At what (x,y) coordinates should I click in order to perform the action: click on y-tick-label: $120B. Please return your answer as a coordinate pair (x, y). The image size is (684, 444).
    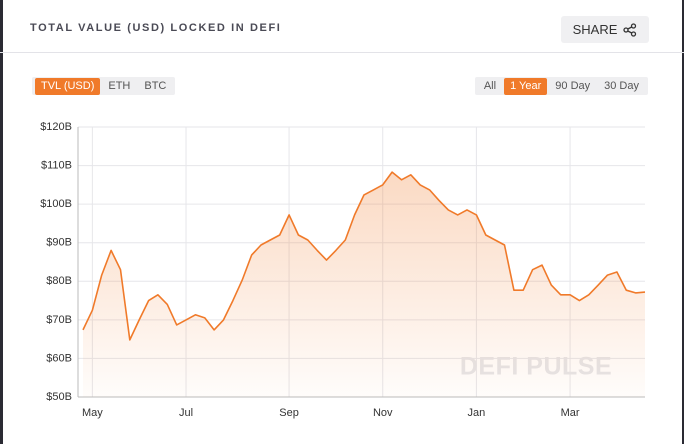
    Looking at the image, I should click on (56, 127).